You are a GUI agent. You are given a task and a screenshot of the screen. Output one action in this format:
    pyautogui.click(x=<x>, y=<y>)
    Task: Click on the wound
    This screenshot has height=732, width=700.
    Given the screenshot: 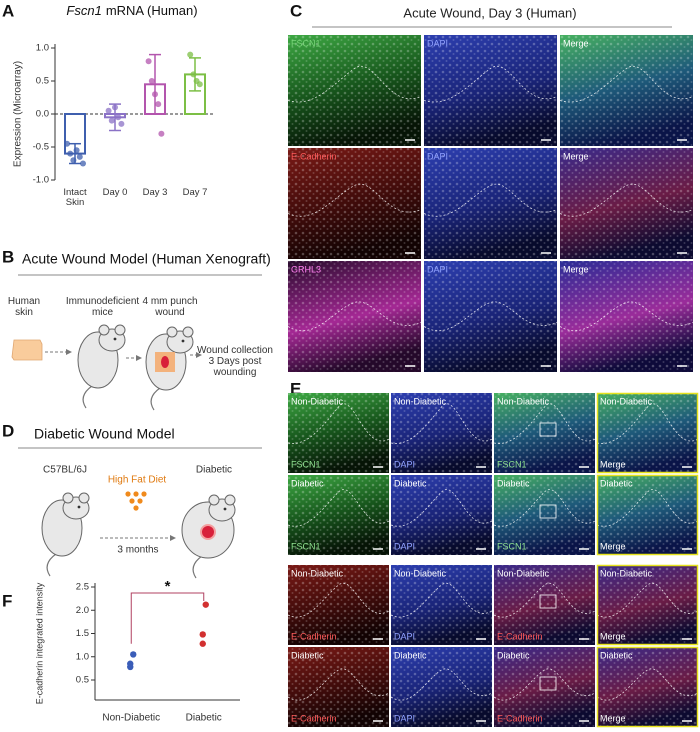 What is the action you would take?
    pyautogui.click(x=165, y=362)
    